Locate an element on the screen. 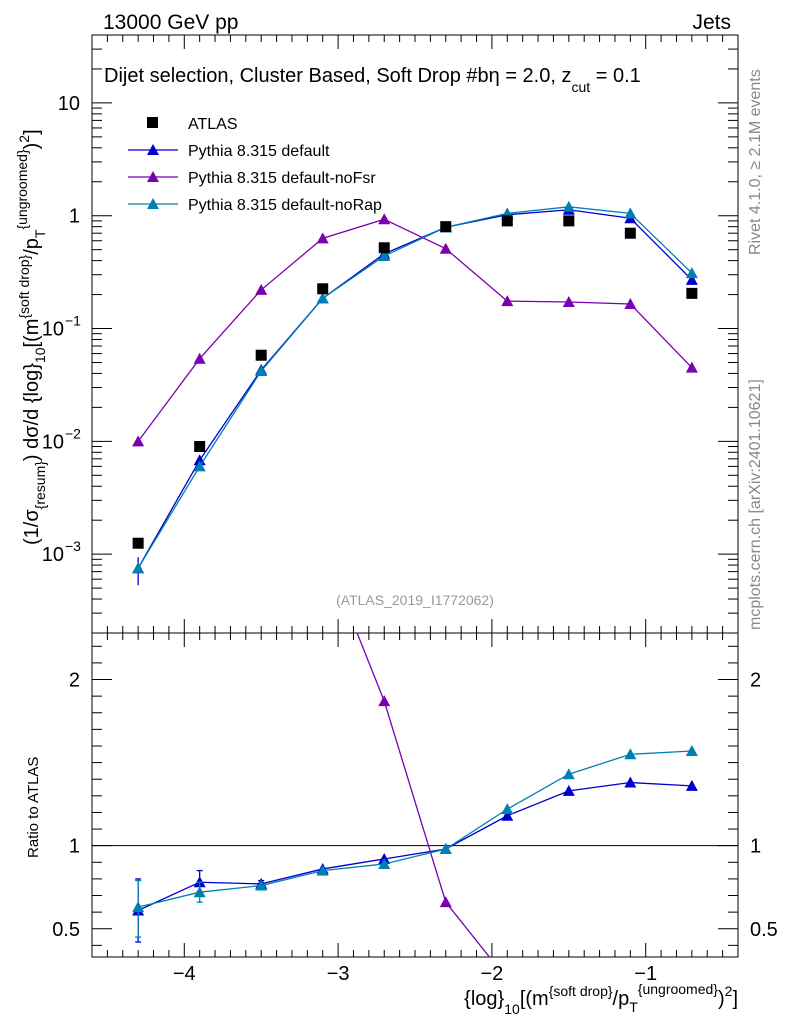 The width and height of the screenshot is (786, 1029). ratio-y-tick-label-right: 0.5 is located at coordinates (764, 930).